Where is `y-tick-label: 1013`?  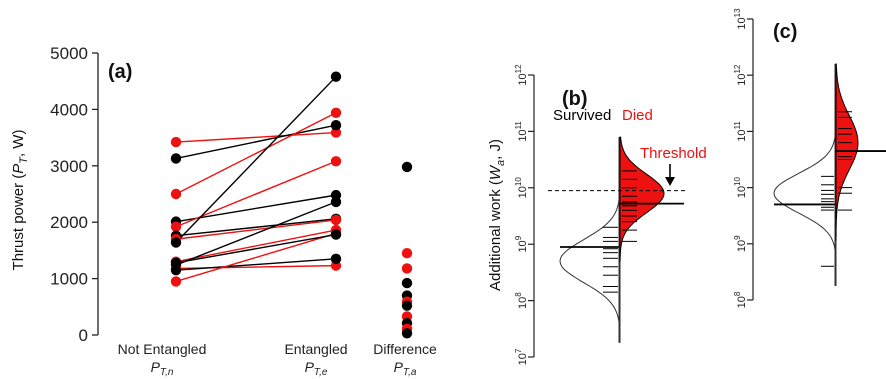
y-tick-label: 1013 is located at coordinates (740, 19).